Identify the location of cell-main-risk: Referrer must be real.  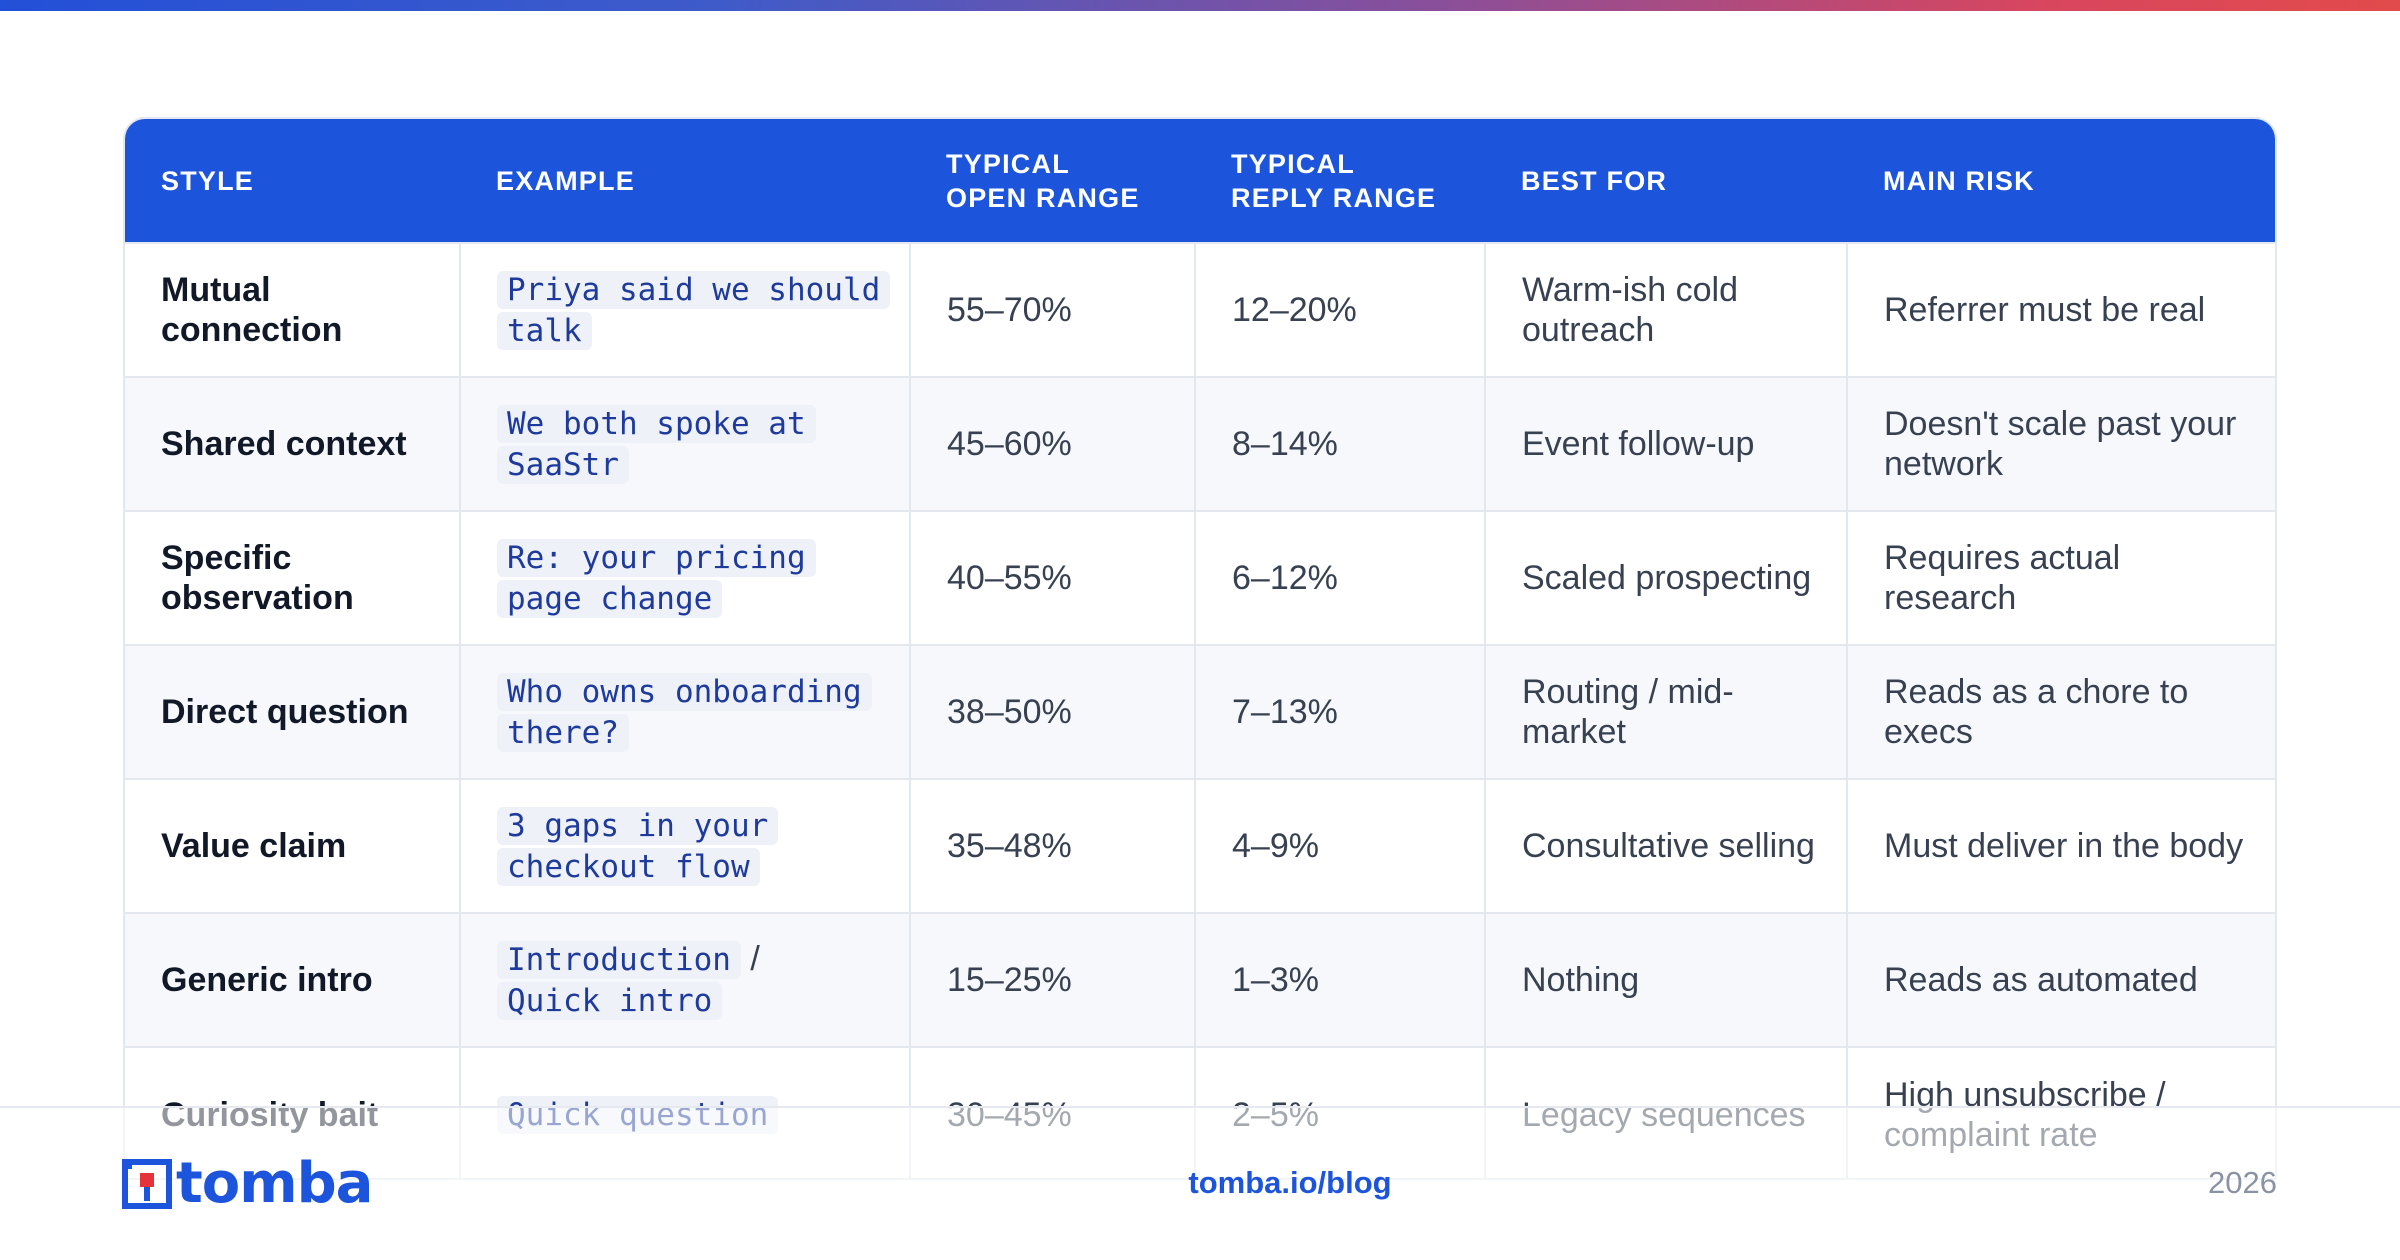
(2060, 309).